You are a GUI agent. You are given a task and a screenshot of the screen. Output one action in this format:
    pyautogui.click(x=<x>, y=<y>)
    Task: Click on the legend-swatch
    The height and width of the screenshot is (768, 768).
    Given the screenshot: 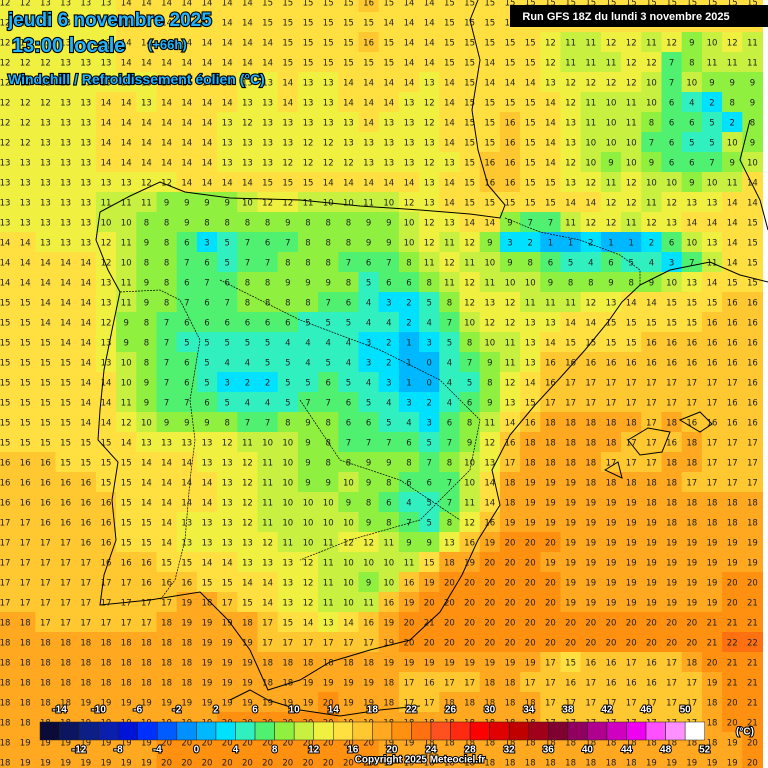 What is the action you would take?
    pyautogui.click(x=616, y=731)
    